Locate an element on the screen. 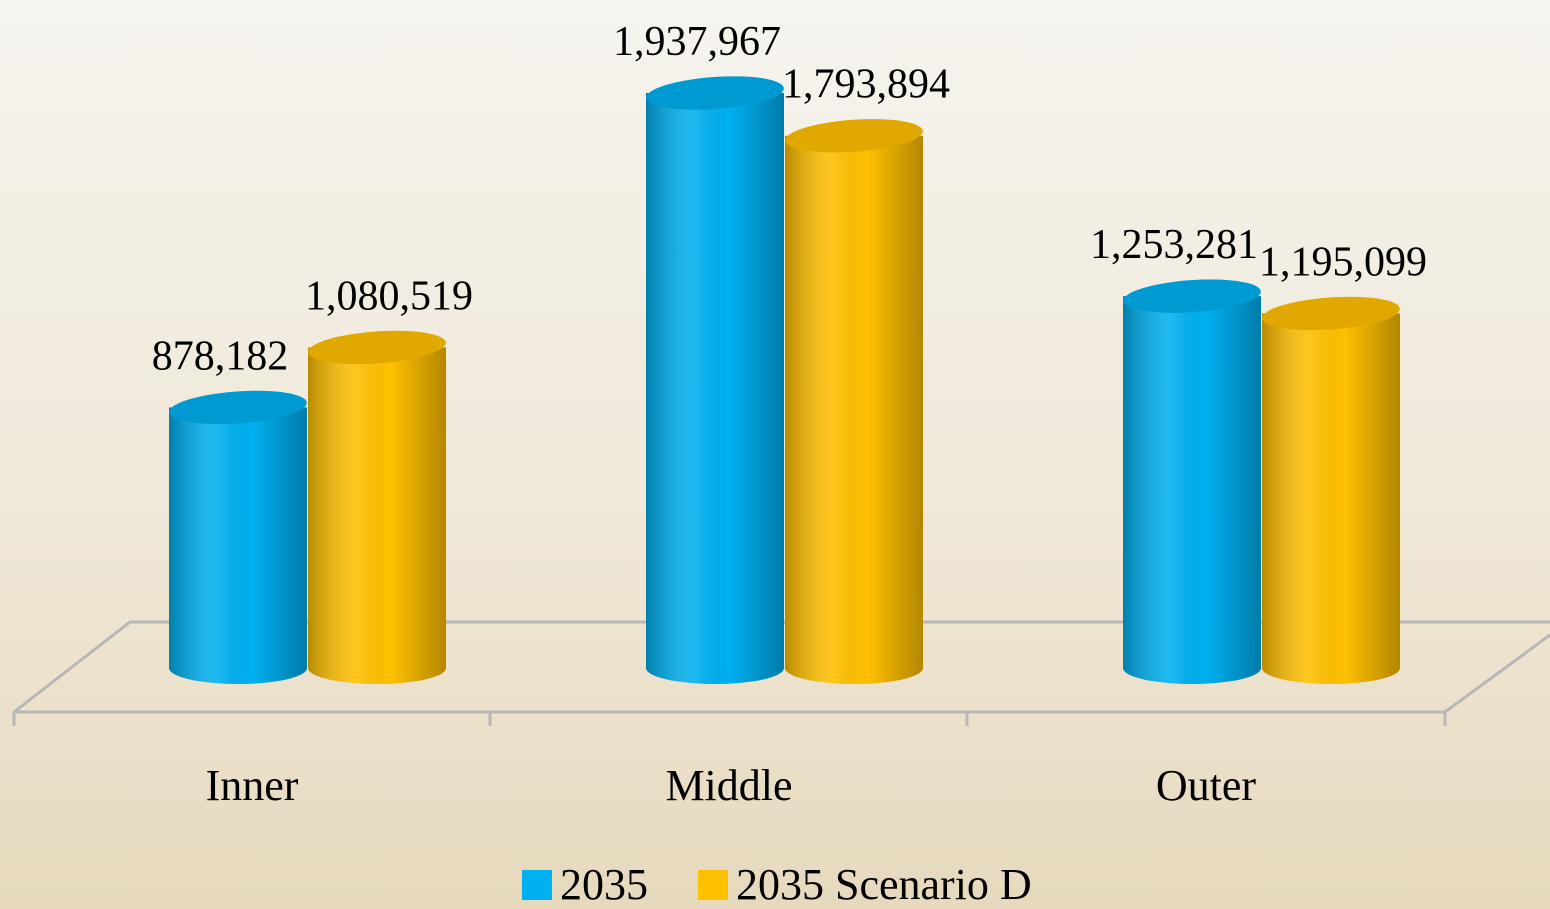 This screenshot has height=909, width=1550. data-label: 1,080,519 is located at coordinates (389, 296).